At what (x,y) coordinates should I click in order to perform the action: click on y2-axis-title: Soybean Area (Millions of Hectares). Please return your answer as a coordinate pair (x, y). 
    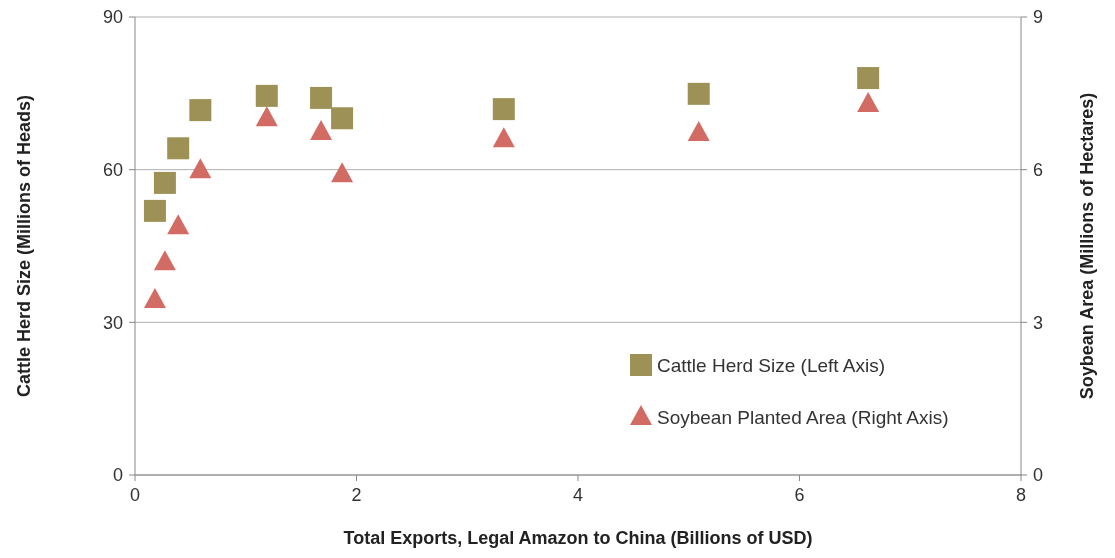
    Looking at the image, I should click on (1087, 246).